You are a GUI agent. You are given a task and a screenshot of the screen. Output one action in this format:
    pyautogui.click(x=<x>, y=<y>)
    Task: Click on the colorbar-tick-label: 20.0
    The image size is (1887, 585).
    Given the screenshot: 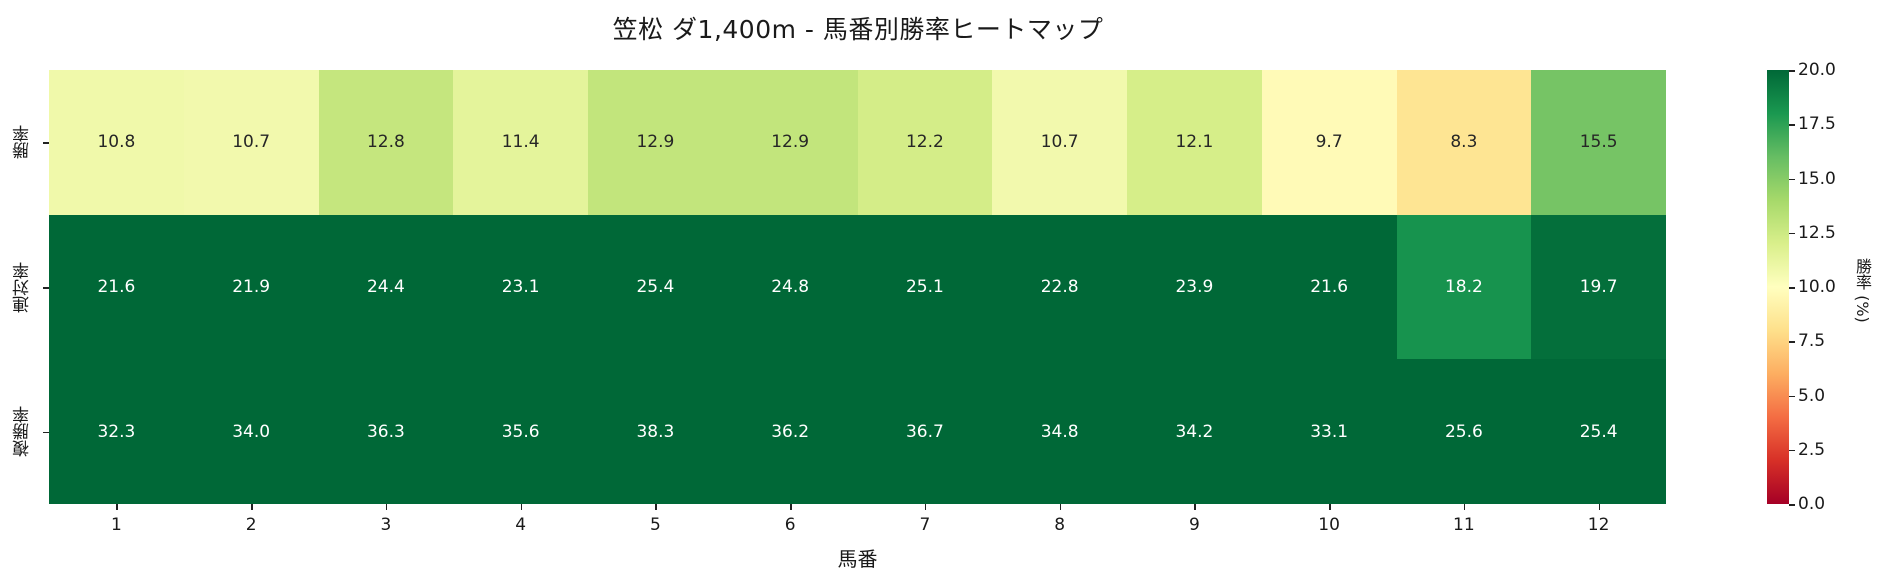 What is the action you would take?
    pyautogui.click(x=1817, y=70)
    